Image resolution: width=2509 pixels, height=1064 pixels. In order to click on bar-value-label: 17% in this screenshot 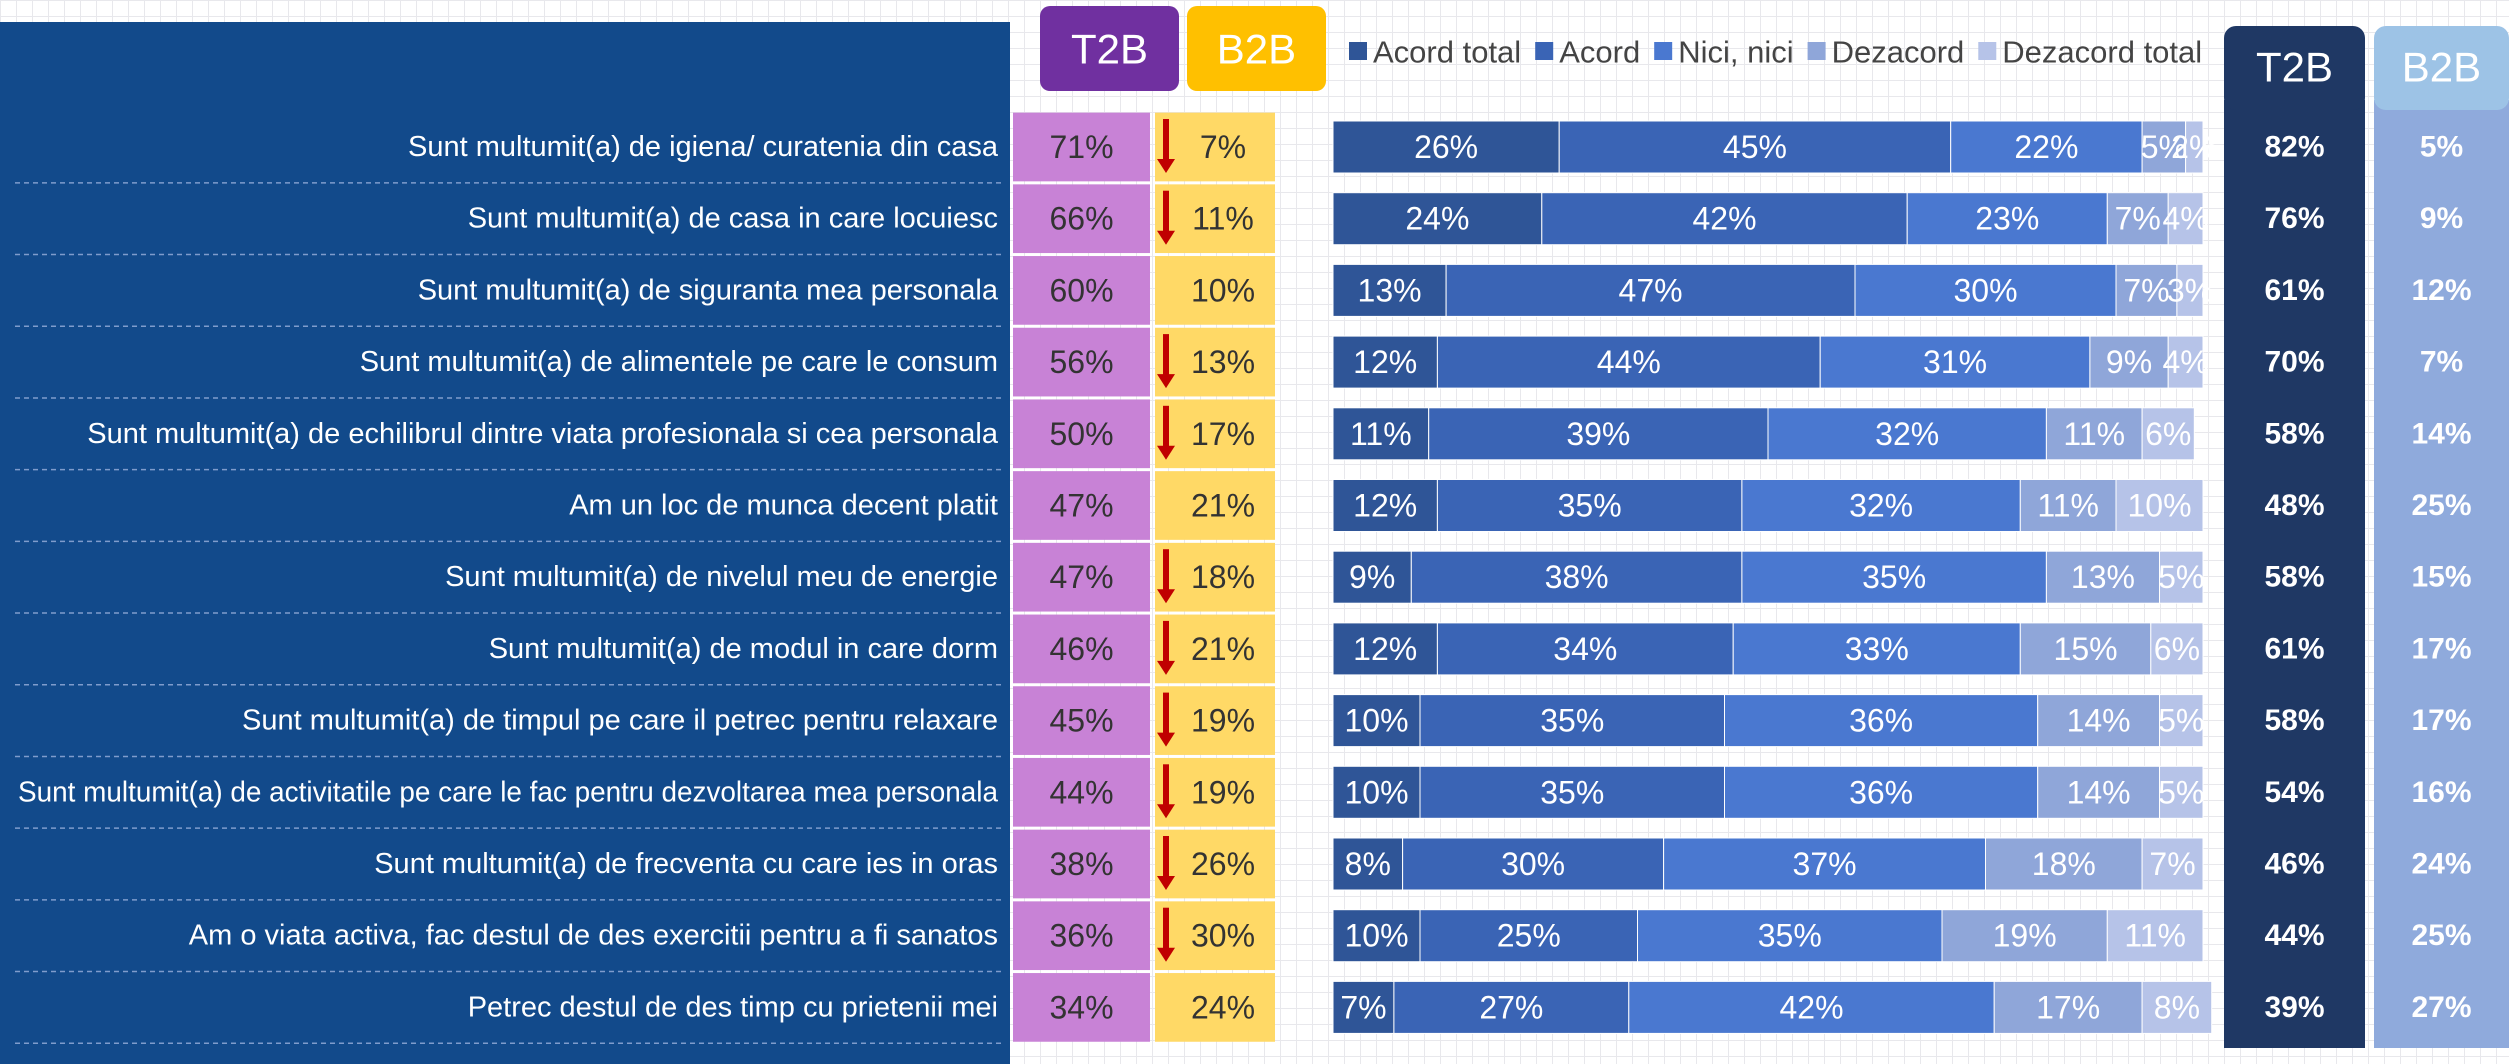, I will do `click(2068, 1007)`.